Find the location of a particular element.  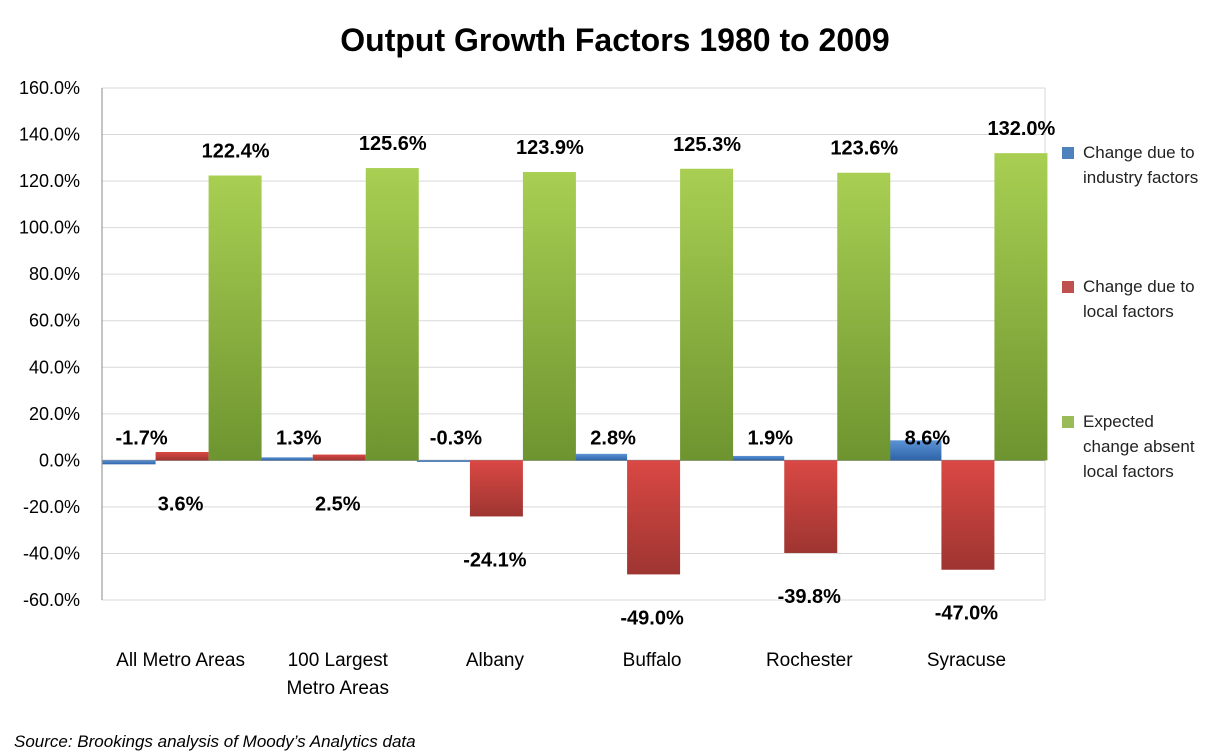

y-tick-label: -60.0% is located at coordinates (51, 600).